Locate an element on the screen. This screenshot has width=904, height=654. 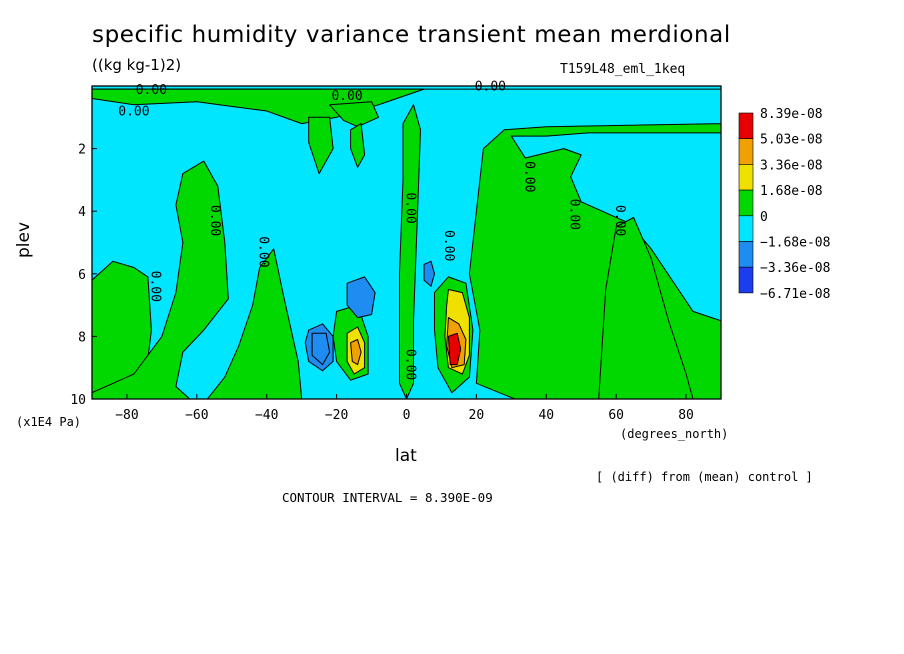
x-tick-label: −20 is located at coordinates (336, 415).